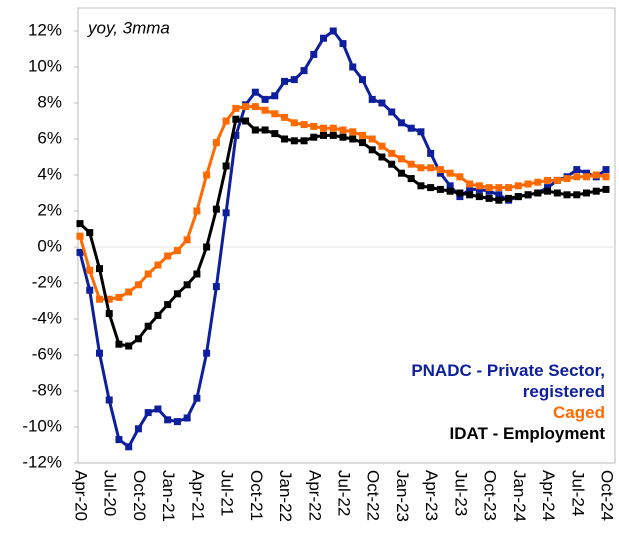 The image size is (619, 542). I want to click on y-tick-label: -8%, so click(47, 389).